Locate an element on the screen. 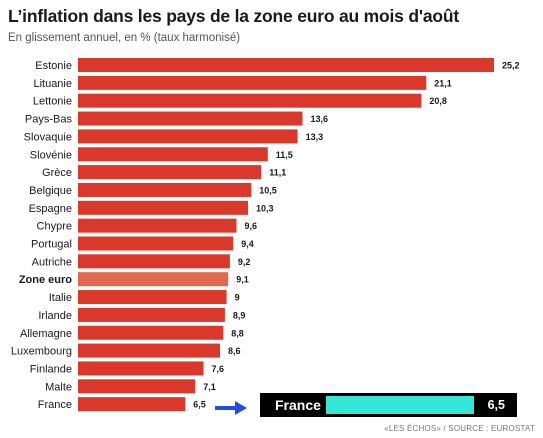 This screenshot has width=543, height=438. category-label: Pays-Bas is located at coordinates (49, 120).